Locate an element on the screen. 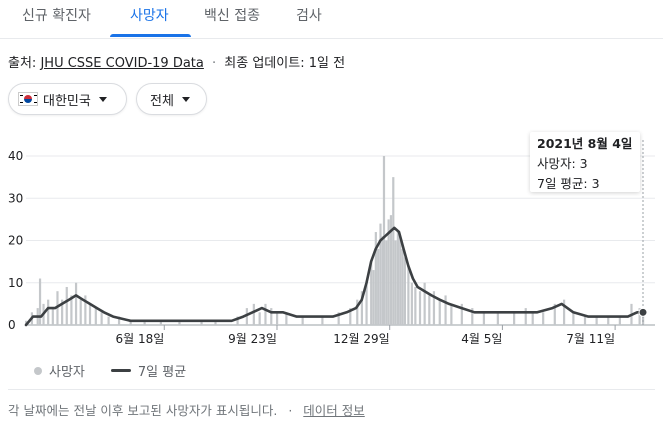 The height and width of the screenshot is (421, 663). active-tab-indicator is located at coordinates (150, 35).